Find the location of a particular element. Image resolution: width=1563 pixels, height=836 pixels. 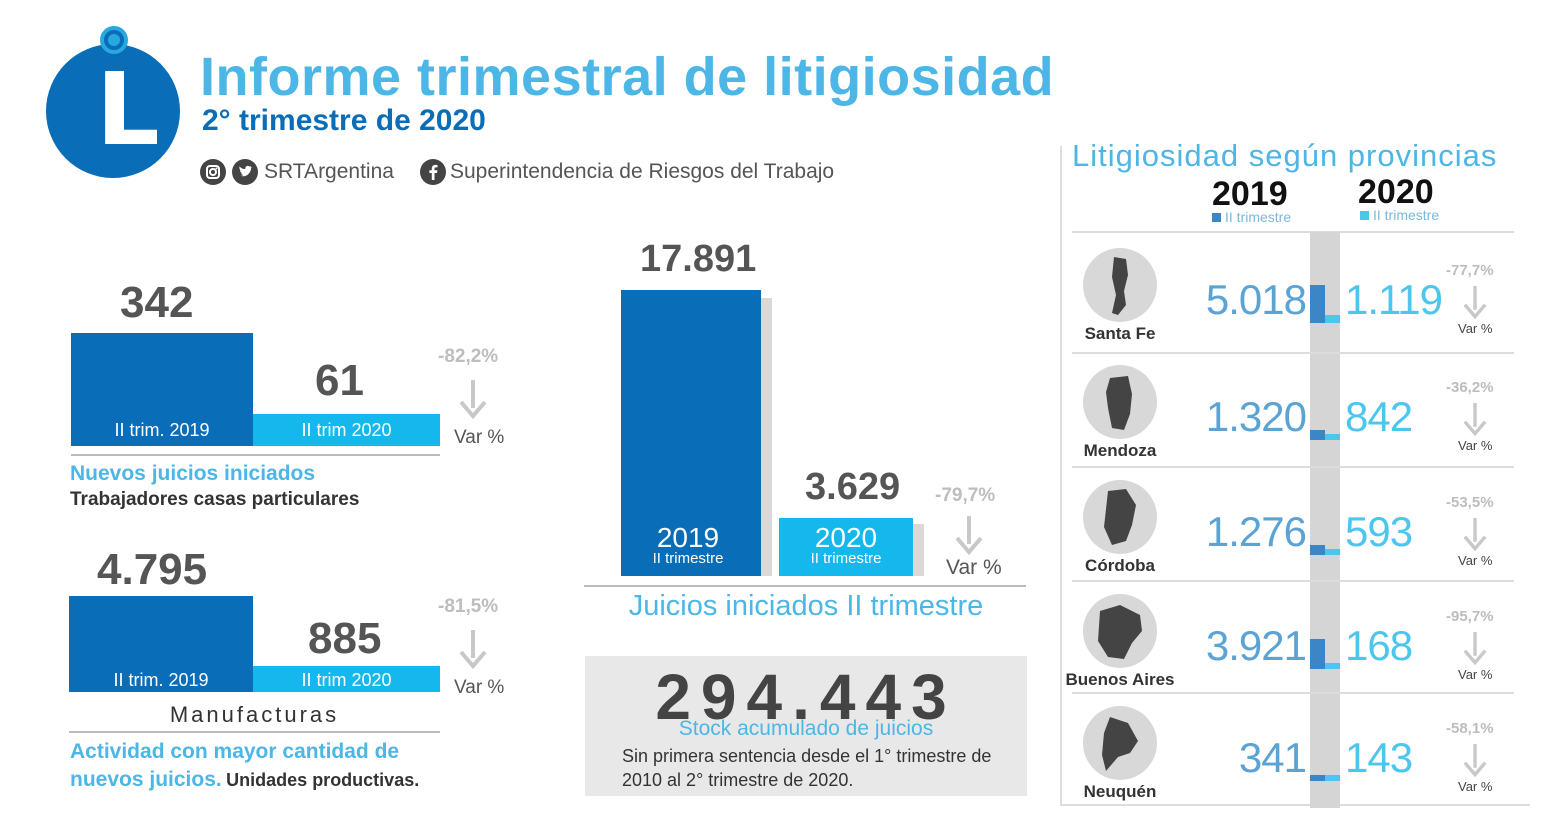

sector-name: Manufacturas is located at coordinates (254, 714).